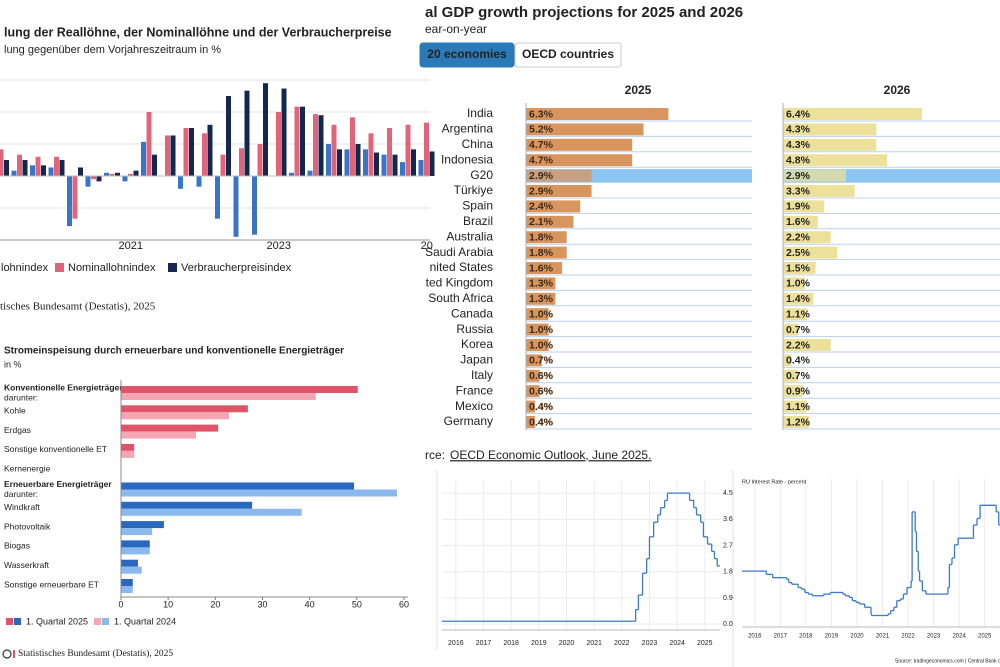 The height and width of the screenshot is (667, 1000). What do you see at coordinates (677, 643) in the screenshot?
I see `x-tick-label: 2024` at bounding box center [677, 643].